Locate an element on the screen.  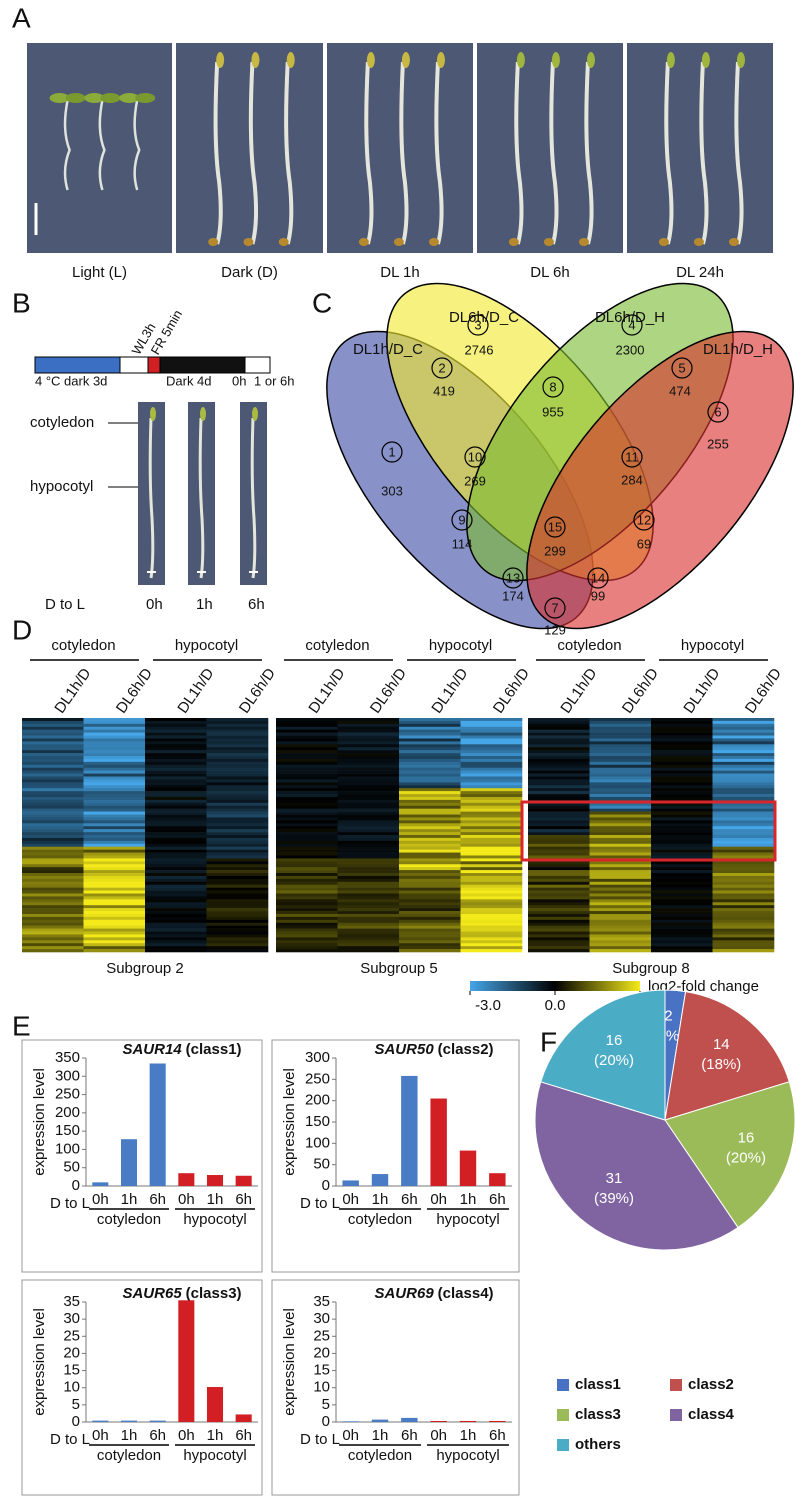
gene-class: (class3) is located at coordinates (214, 1293).